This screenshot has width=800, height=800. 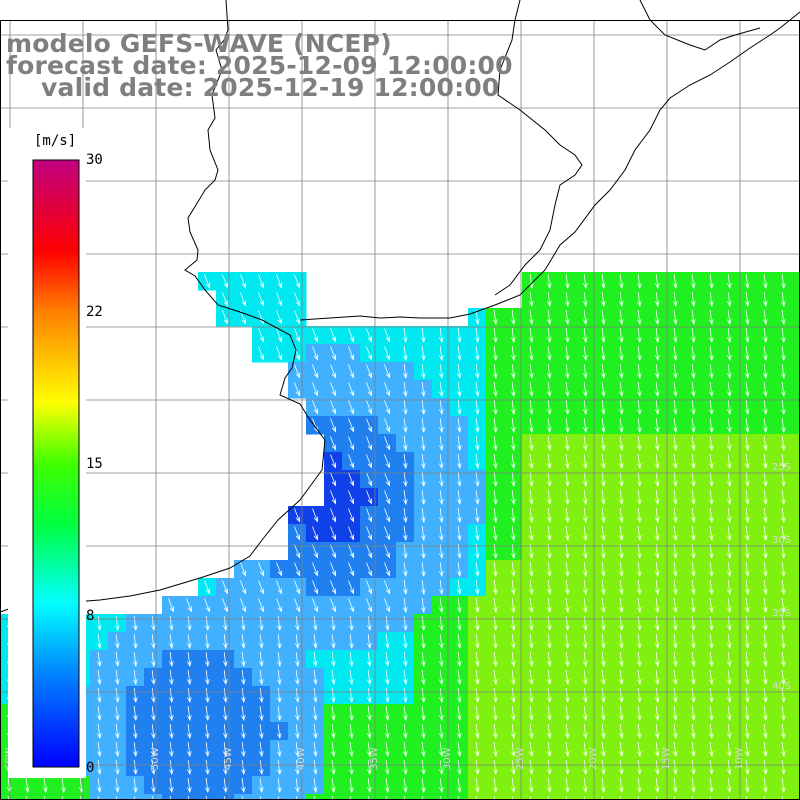 I want to click on colorbar-tick-15: 15, so click(x=94, y=464).